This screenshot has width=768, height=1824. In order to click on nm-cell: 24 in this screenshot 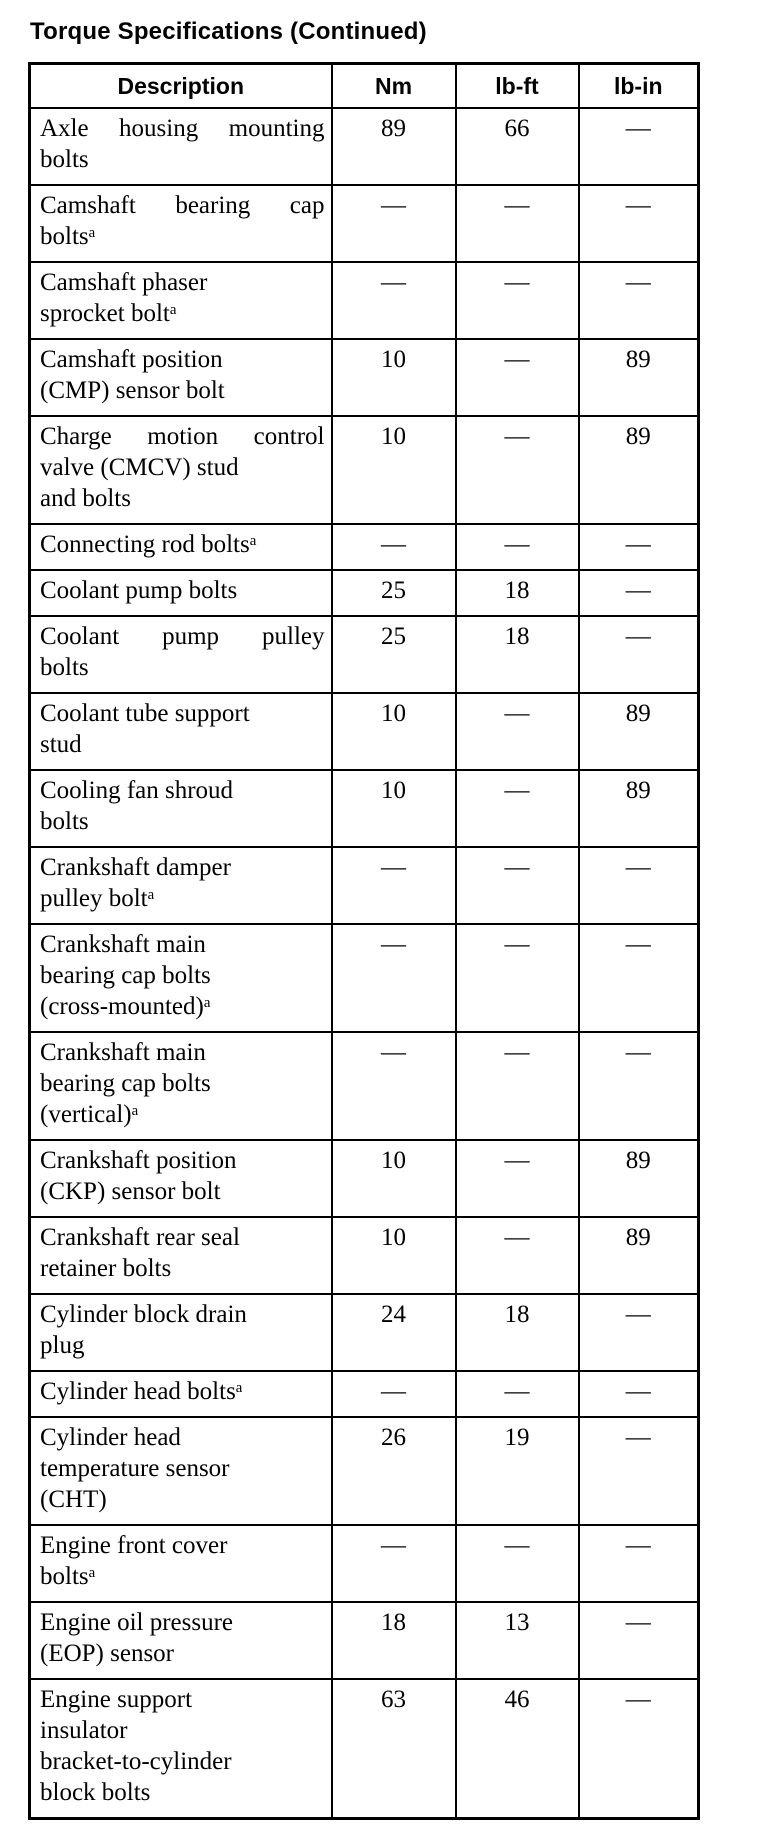, I will do `click(393, 1333)`.